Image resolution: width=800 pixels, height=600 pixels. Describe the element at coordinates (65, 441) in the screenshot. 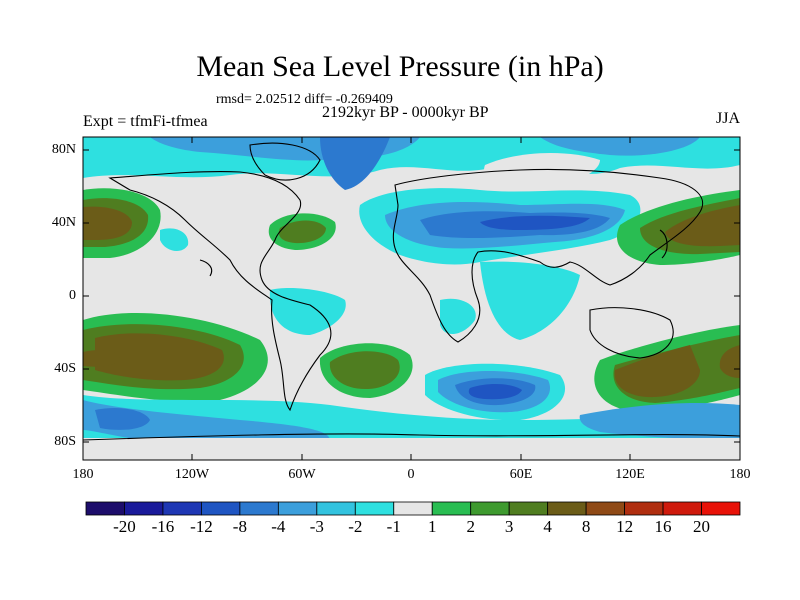

I see `lat-label-80s: 80S` at that location.